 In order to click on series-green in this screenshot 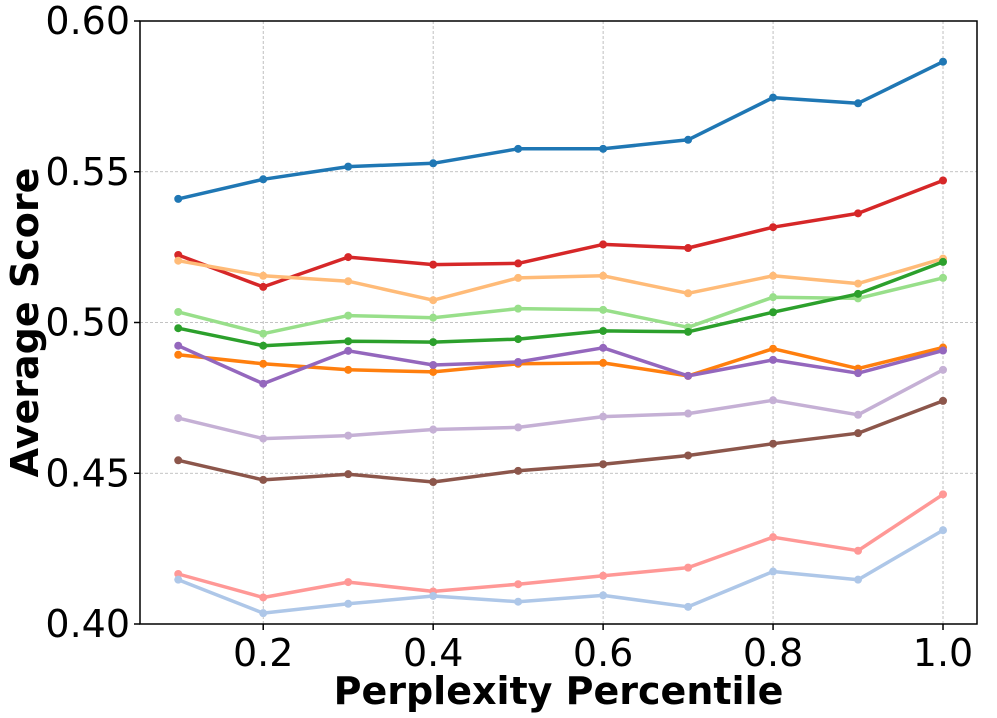, I will do `click(561, 303)`.